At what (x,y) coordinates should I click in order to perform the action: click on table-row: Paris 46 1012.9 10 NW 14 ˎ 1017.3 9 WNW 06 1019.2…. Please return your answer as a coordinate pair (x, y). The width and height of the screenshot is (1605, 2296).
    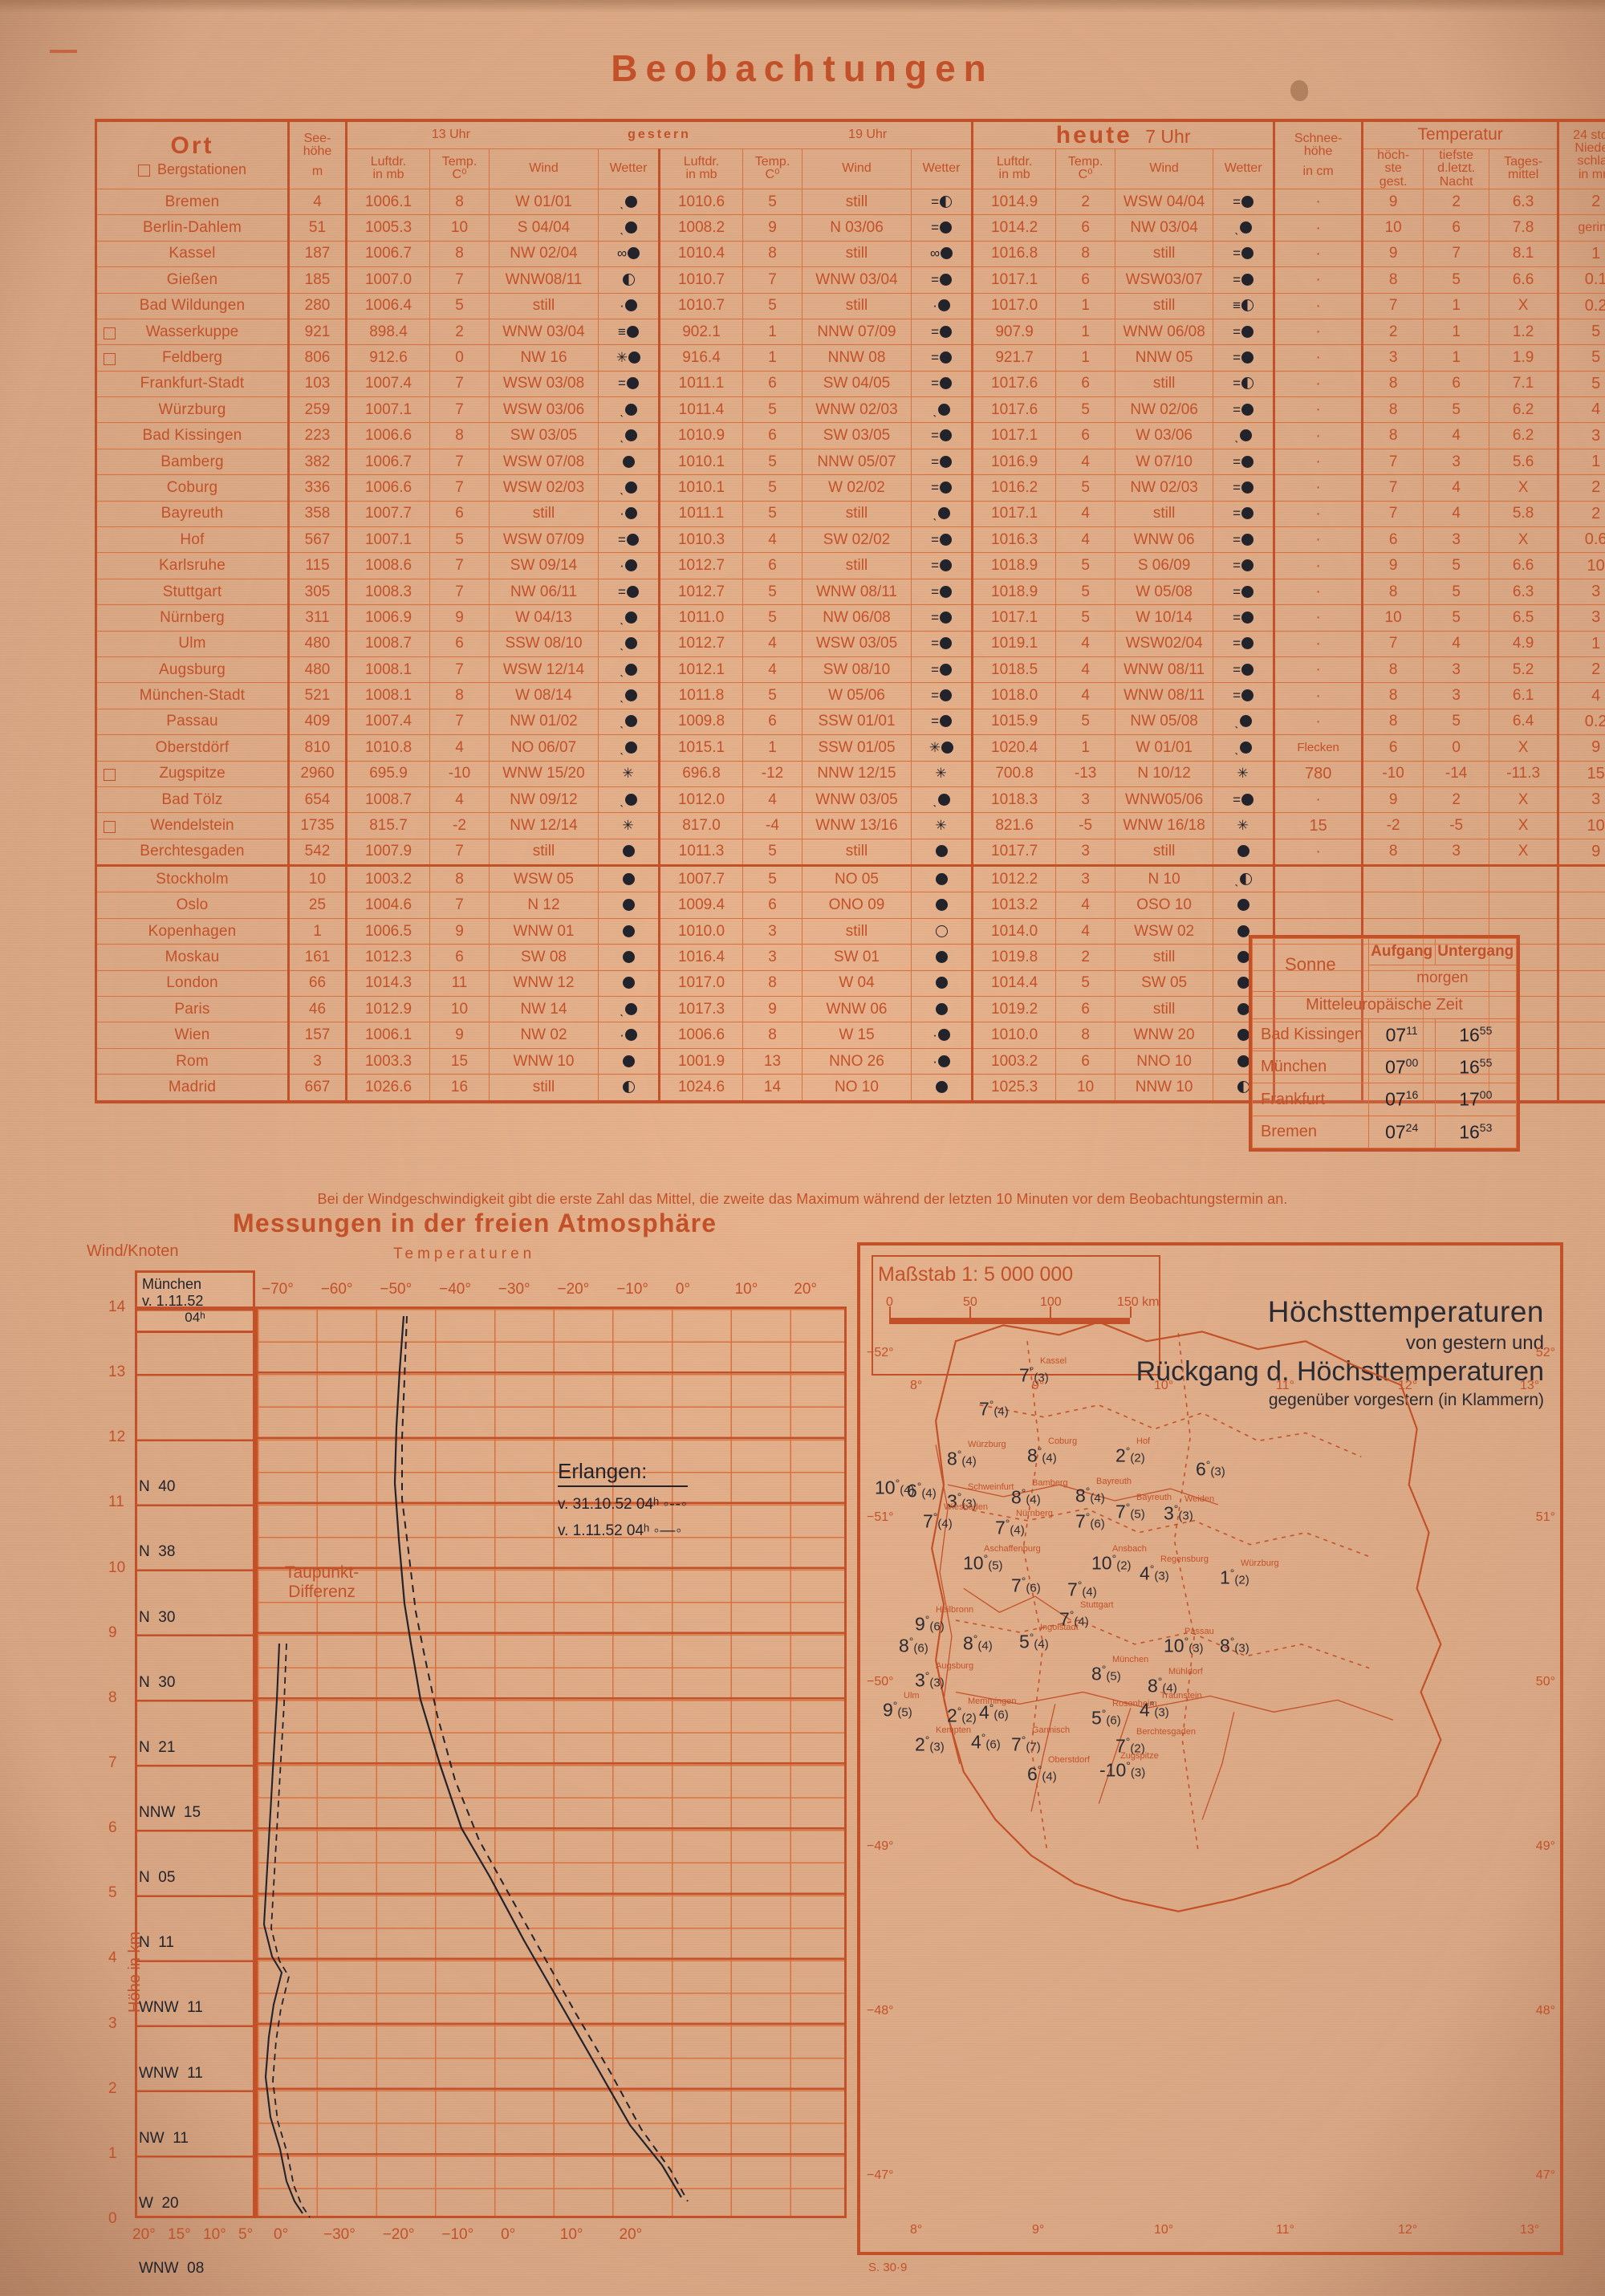
    Looking at the image, I should click on (850, 1009).